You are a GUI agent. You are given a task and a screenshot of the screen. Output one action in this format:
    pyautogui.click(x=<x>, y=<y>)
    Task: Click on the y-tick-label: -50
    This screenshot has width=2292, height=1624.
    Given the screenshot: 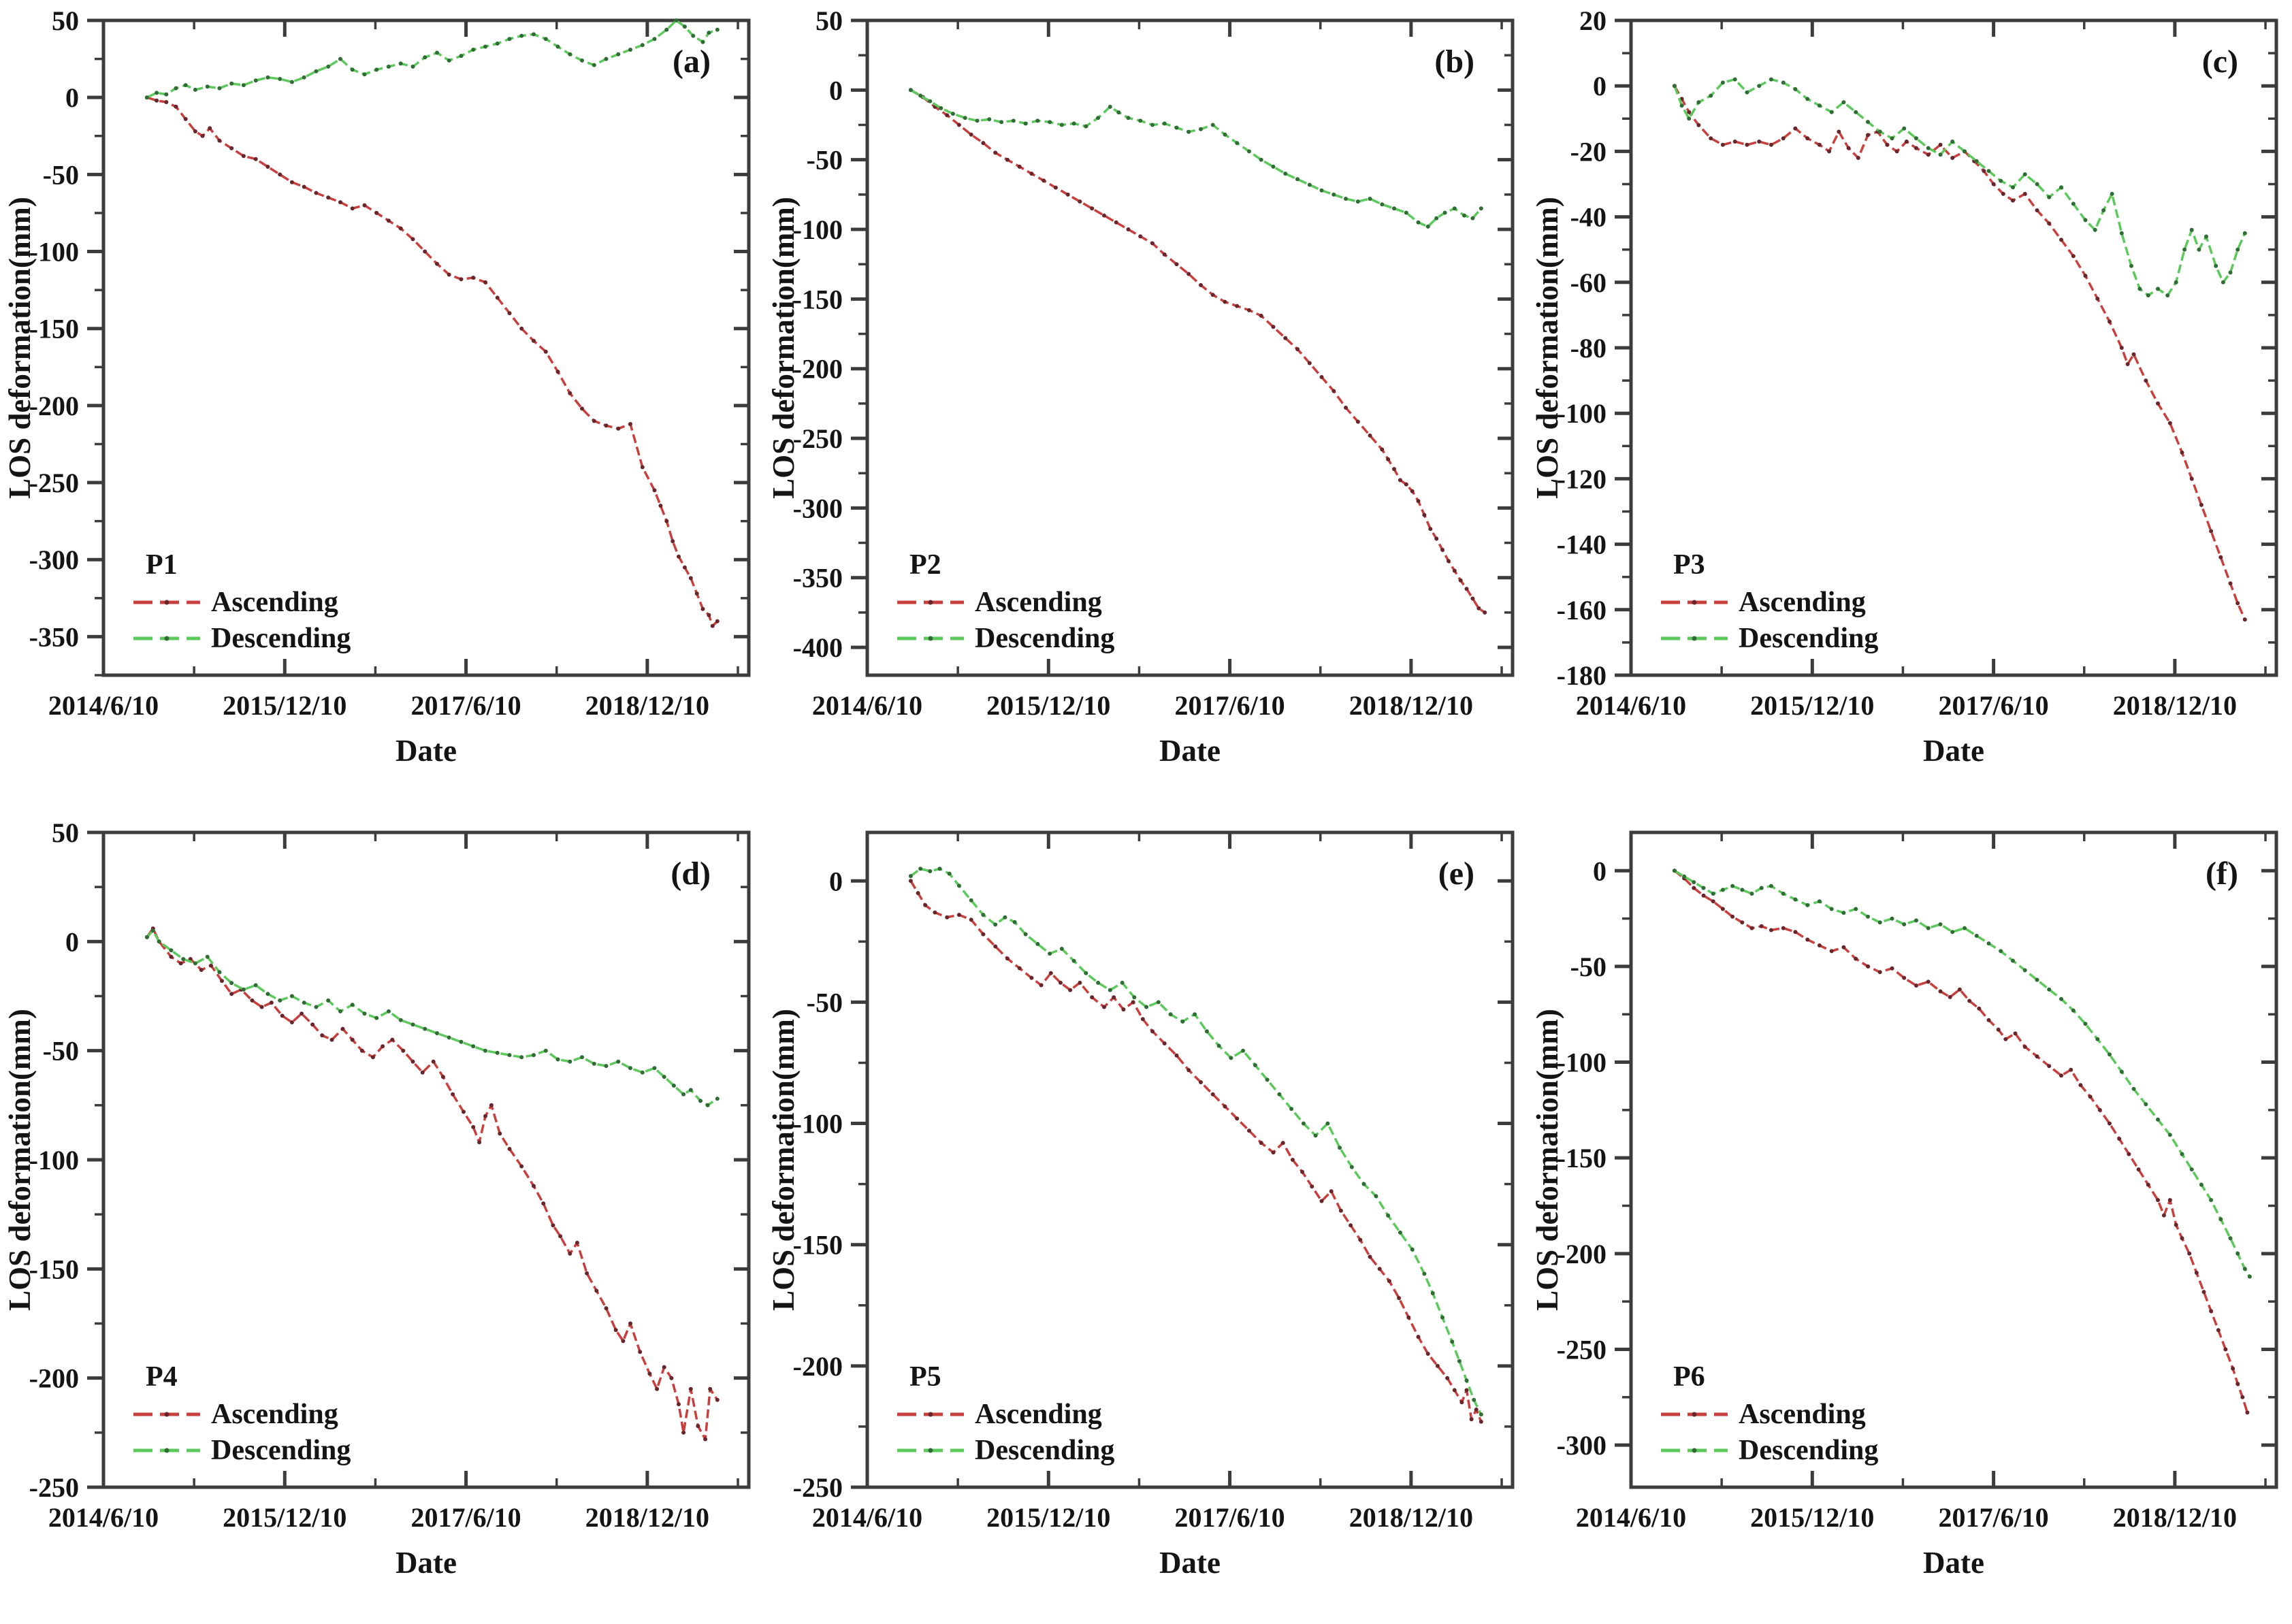 What is the action you would take?
    pyautogui.click(x=825, y=1002)
    